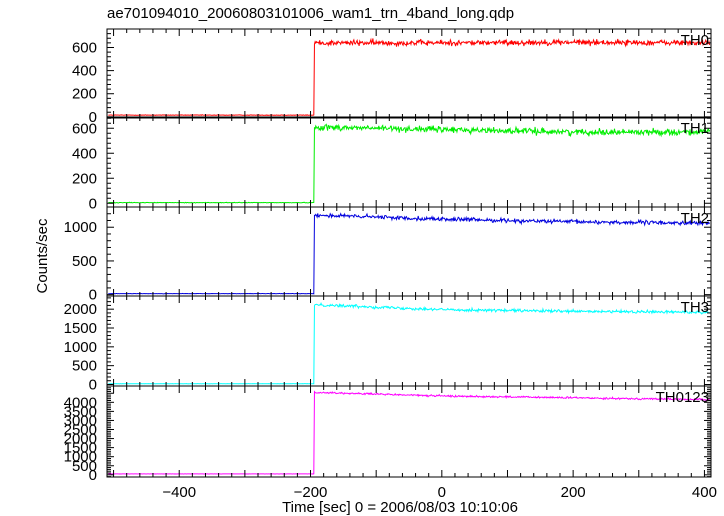 The image size is (724, 516). I want to click on x-tick-label: −400, so click(179, 492).